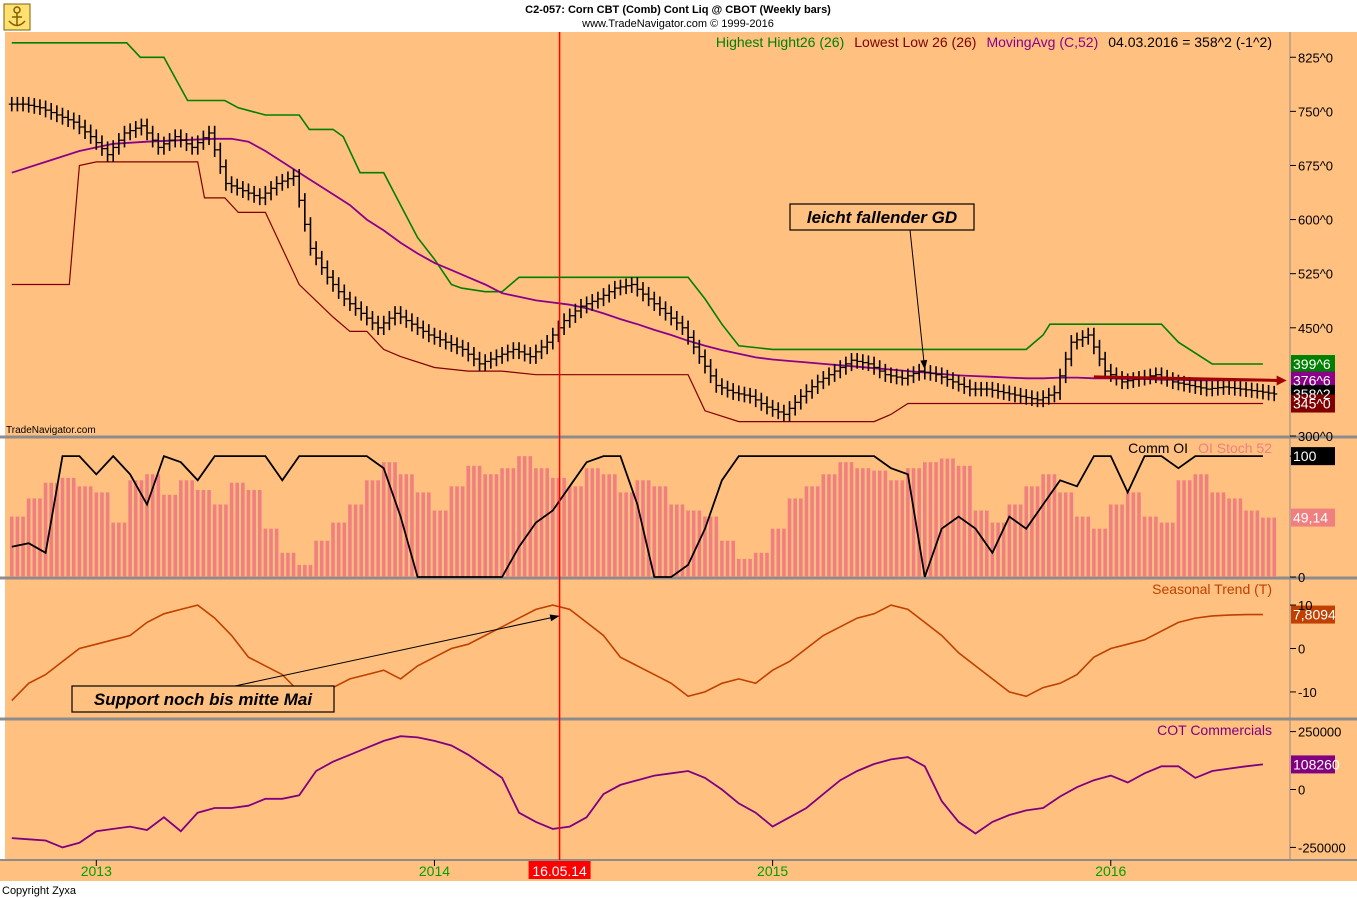  I want to click on comm-oi-line, so click(637, 516).